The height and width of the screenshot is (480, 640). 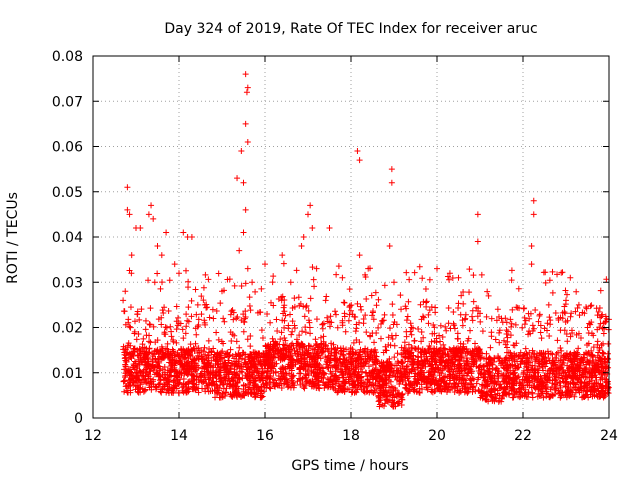 I want to click on x-tick-label: 20, so click(x=437, y=436).